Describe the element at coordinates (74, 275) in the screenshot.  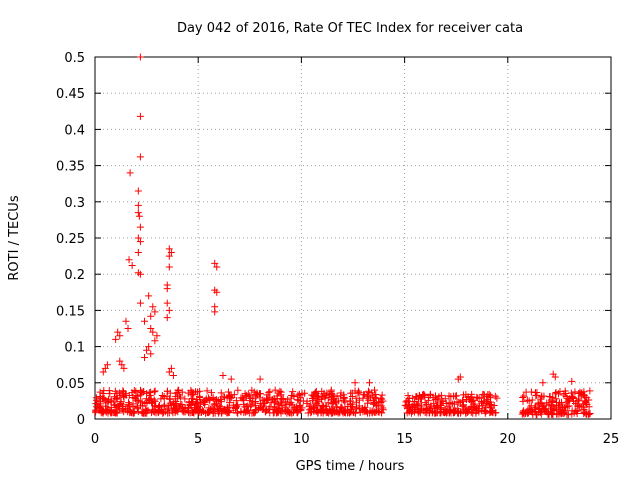
I see `y-tick-label: 0.2` at that location.